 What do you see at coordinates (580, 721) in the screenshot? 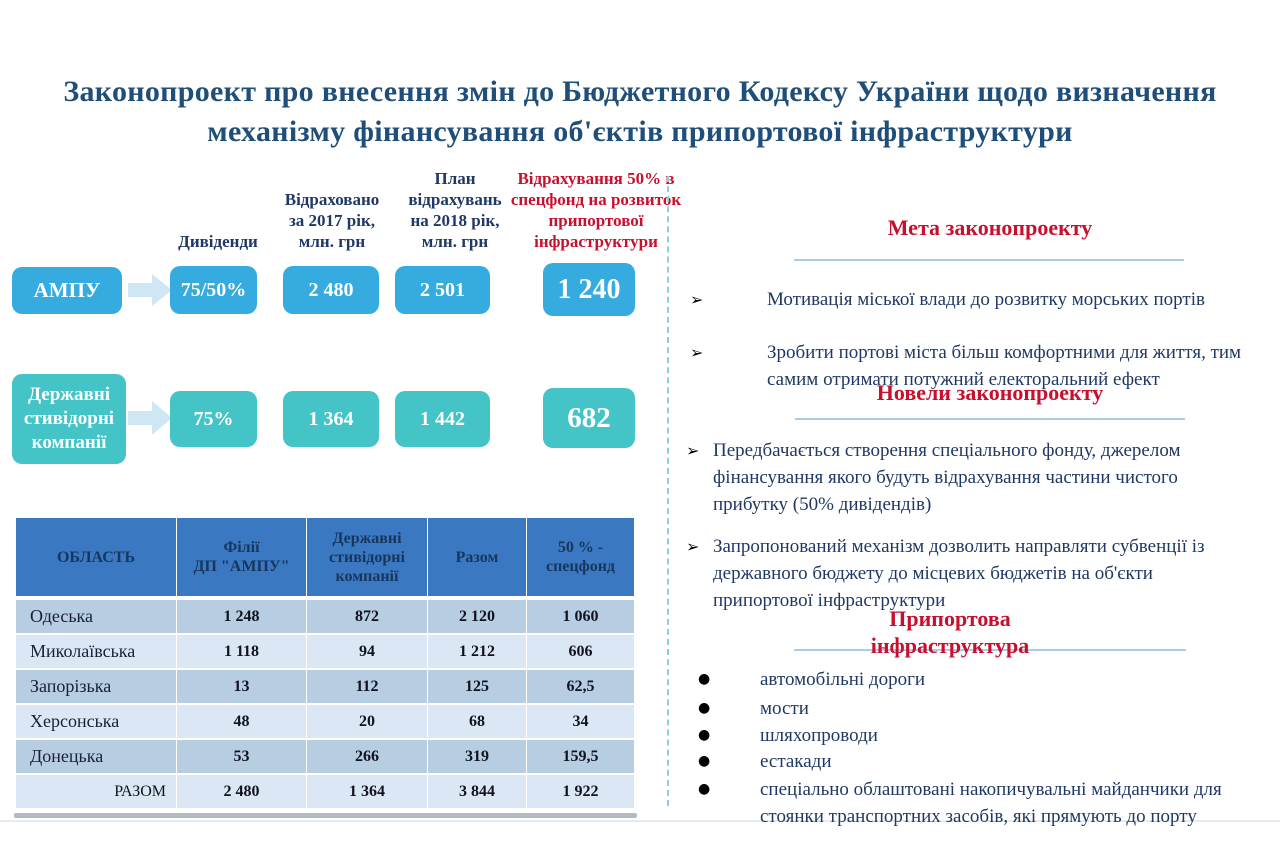
I see `table-cell: 34` at bounding box center [580, 721].